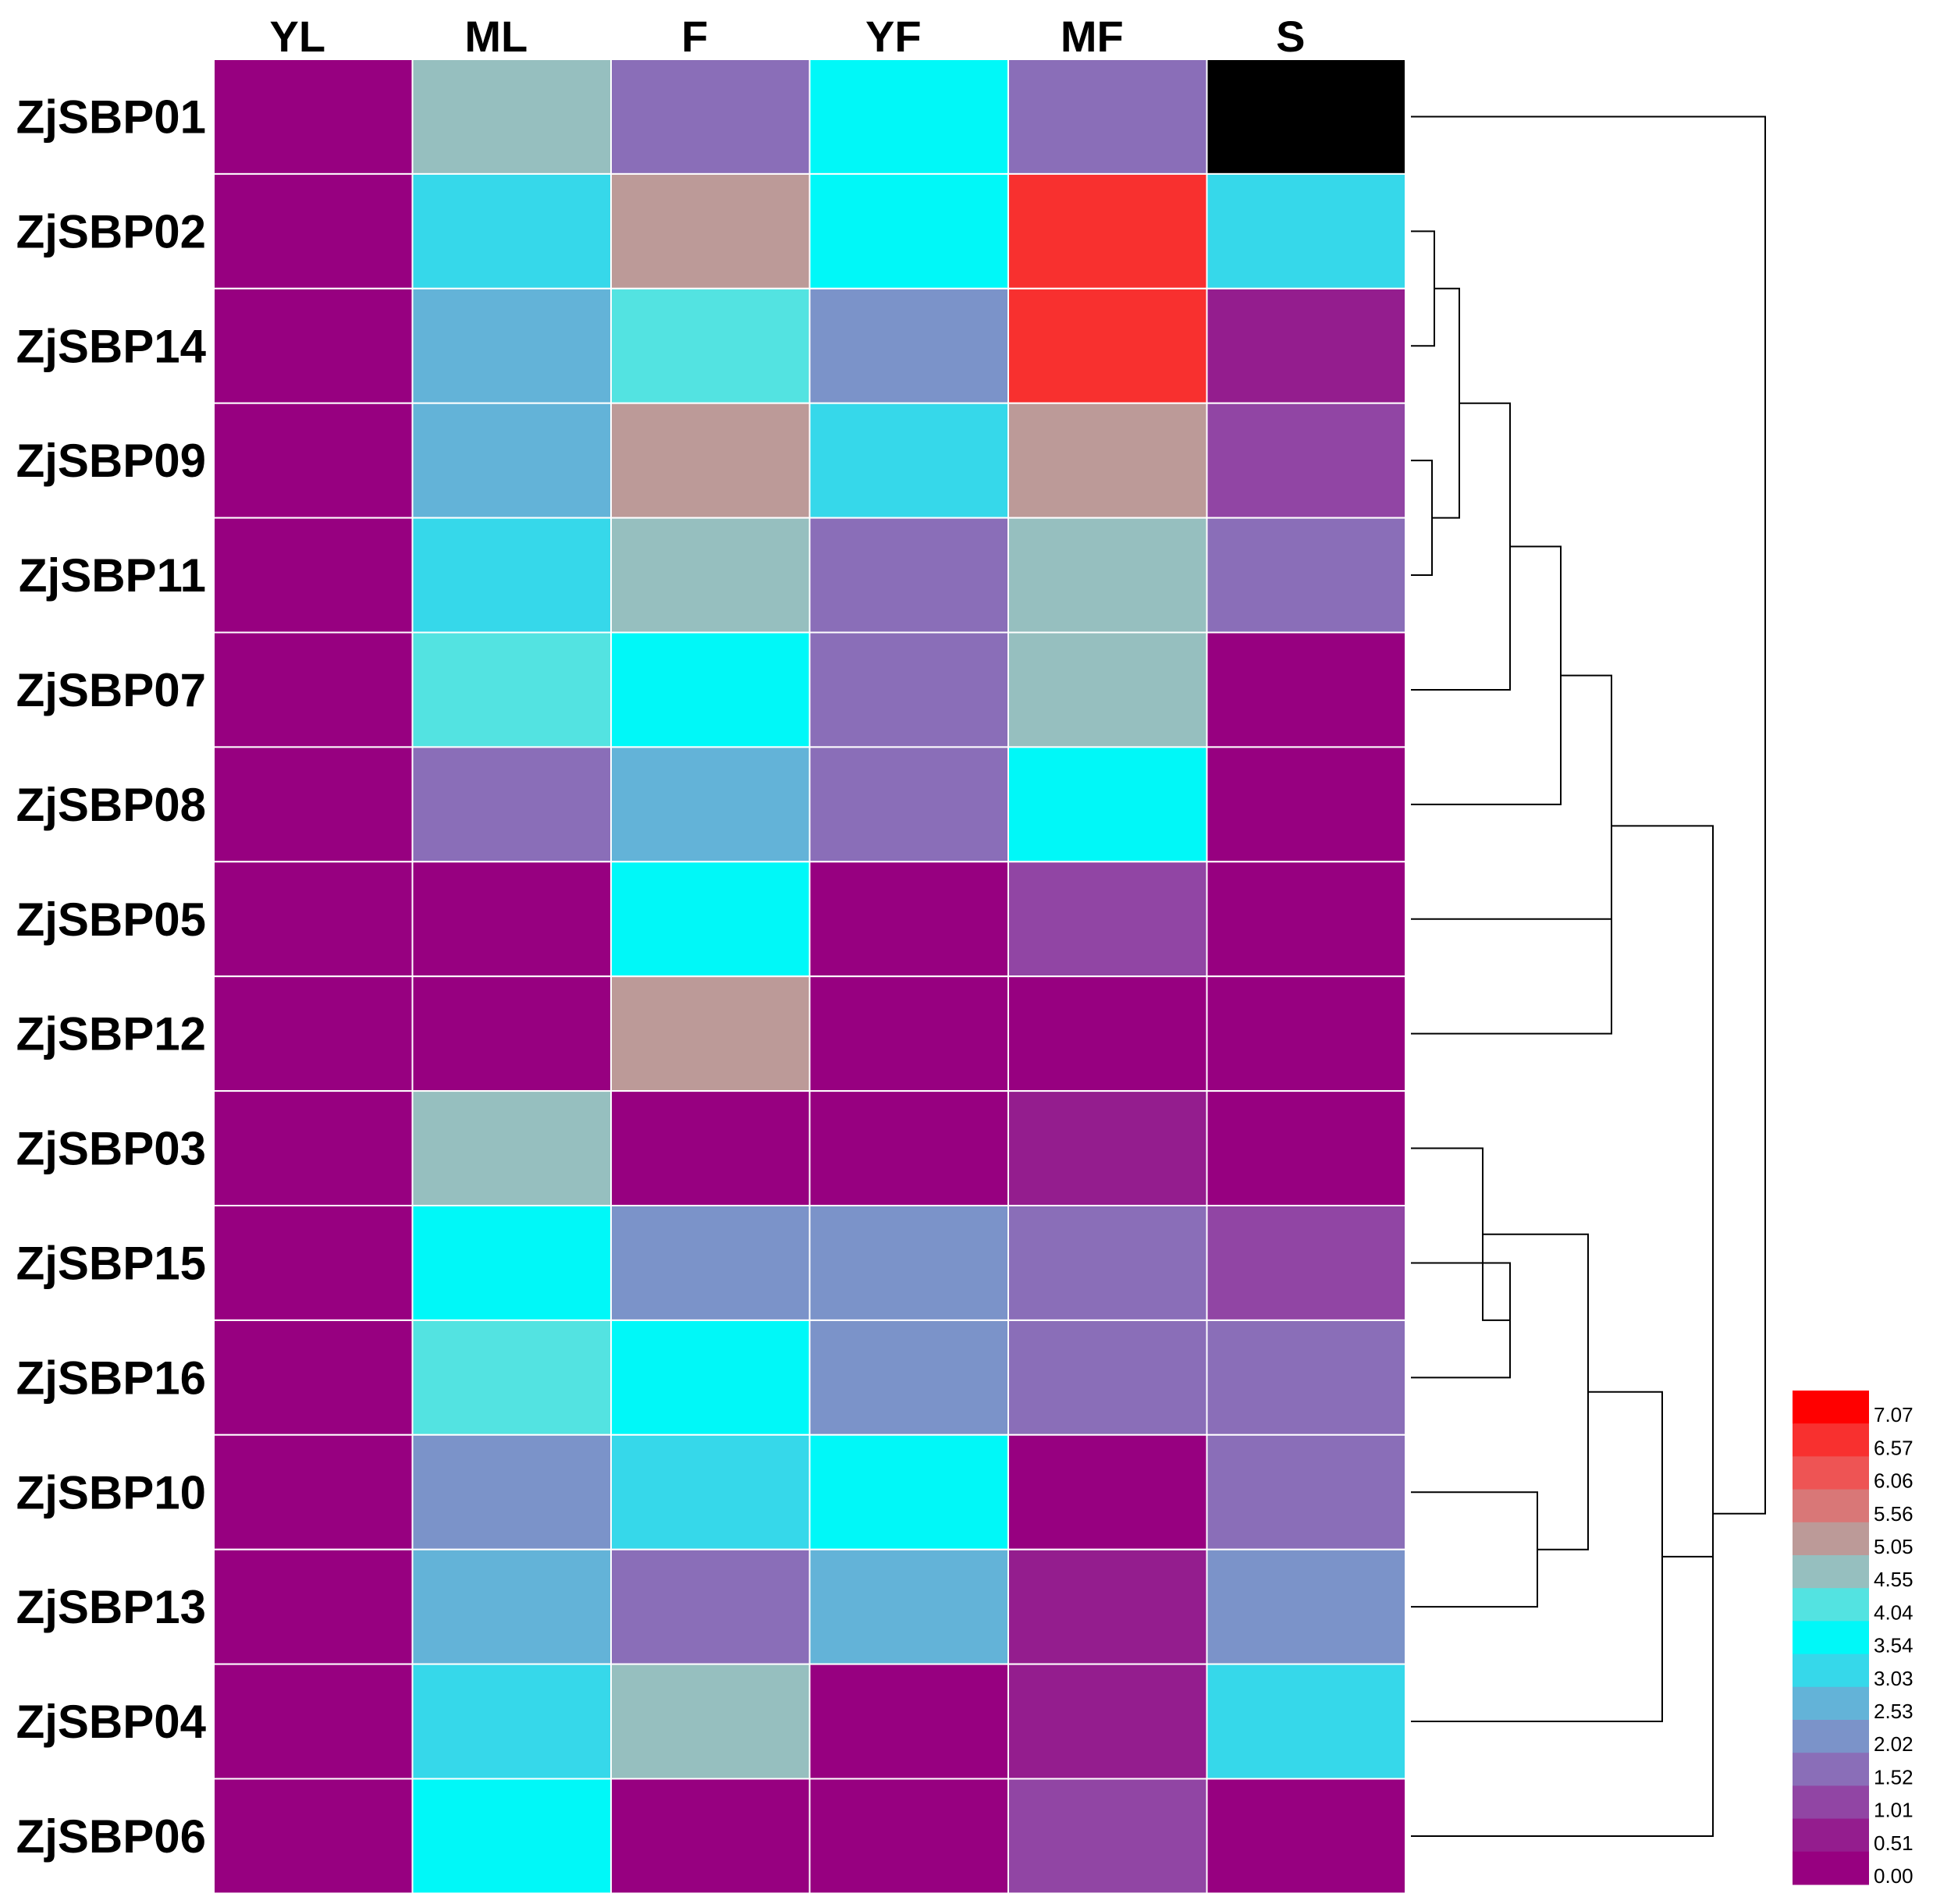 The height and width of the screenshot is (1904, 1933). Describe the element at coordinates (313, 804) in the screenshot. I see `heatmap-cell-ZjSBP08-YL` at that location.